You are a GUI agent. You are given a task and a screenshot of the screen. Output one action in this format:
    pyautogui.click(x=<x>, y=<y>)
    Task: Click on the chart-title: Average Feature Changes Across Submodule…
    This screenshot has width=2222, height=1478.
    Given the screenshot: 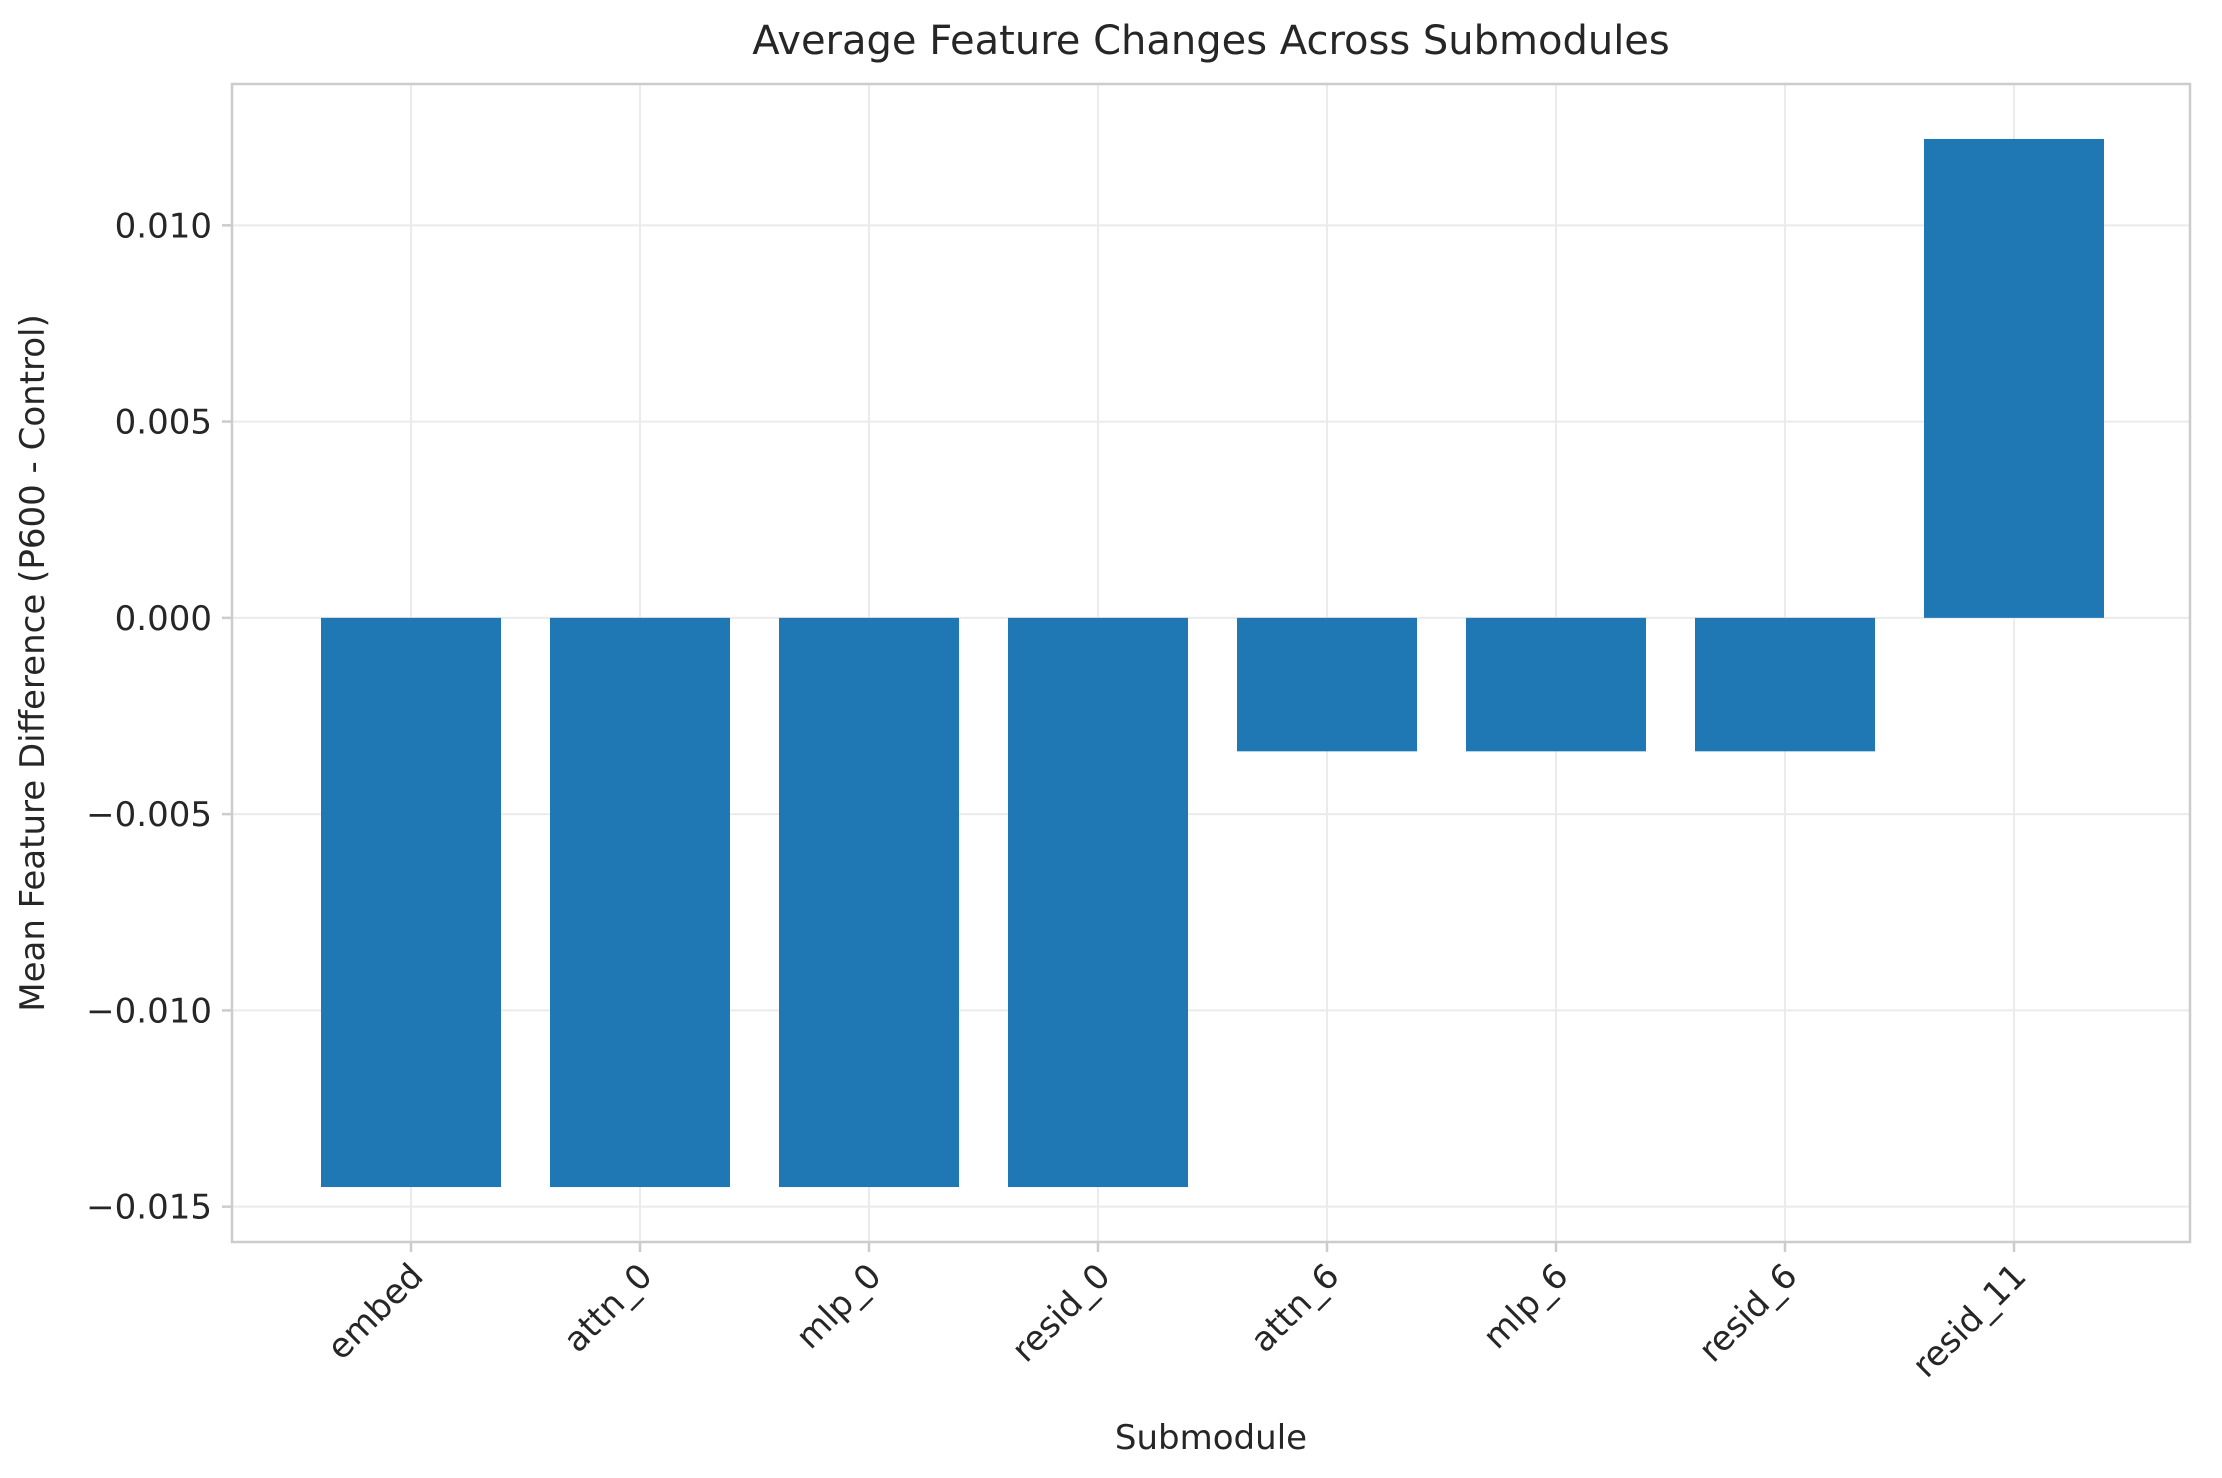 What is the action you would take?
    pyautogui.click(x=1211, y=41)
    